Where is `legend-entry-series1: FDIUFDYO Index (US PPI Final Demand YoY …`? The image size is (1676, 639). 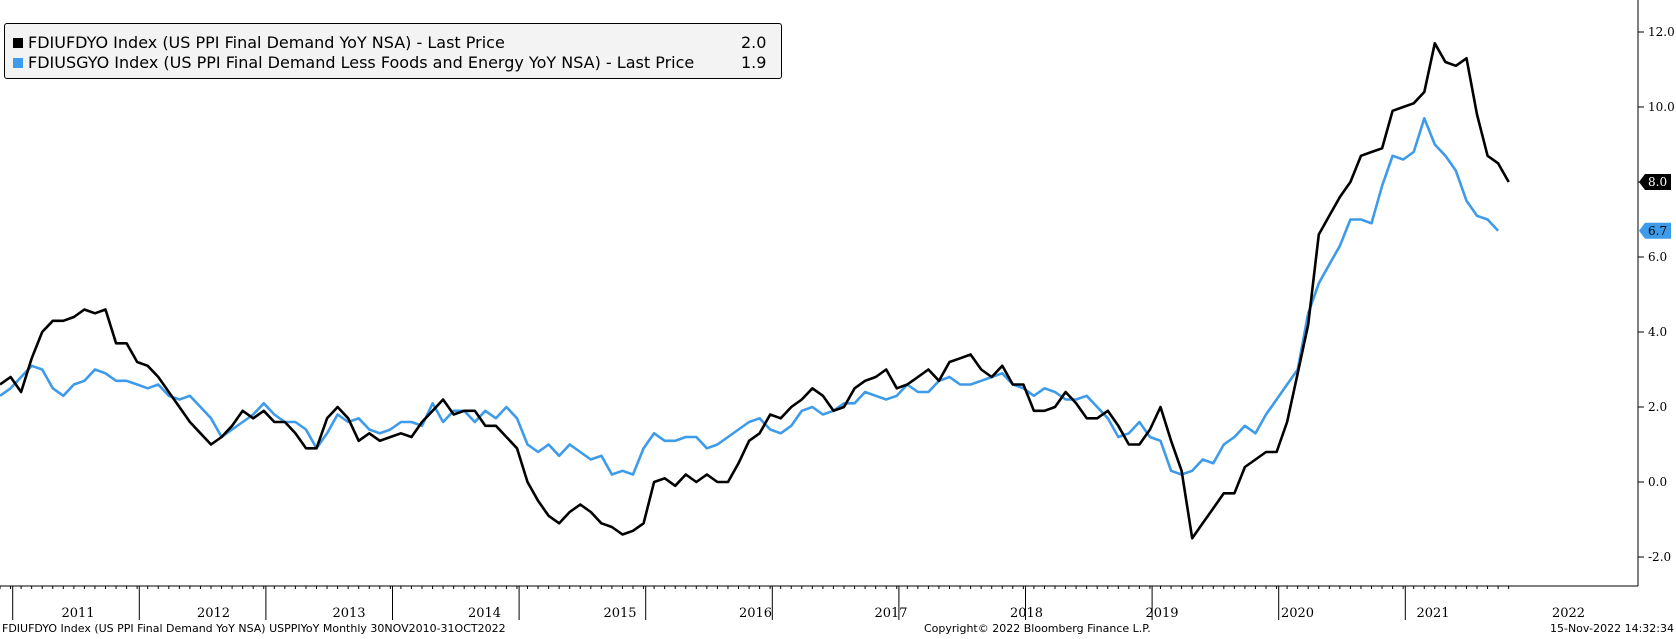 legend-entry-series1: FDIUFDYO Index (US PPI Final Demand YoY … is located at coordinates (389, 43).